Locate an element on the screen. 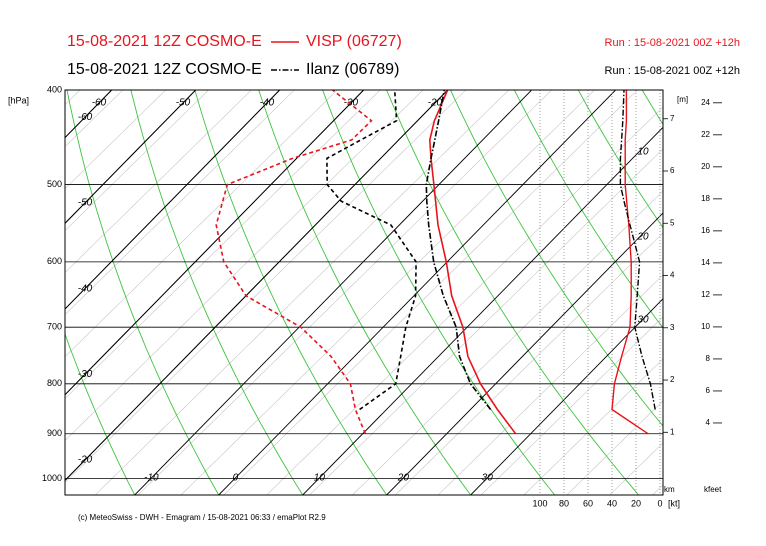 The width and height of the screenshot is (766, 546). legend-label: VISP (06727) is located at coordinates (354, 41).